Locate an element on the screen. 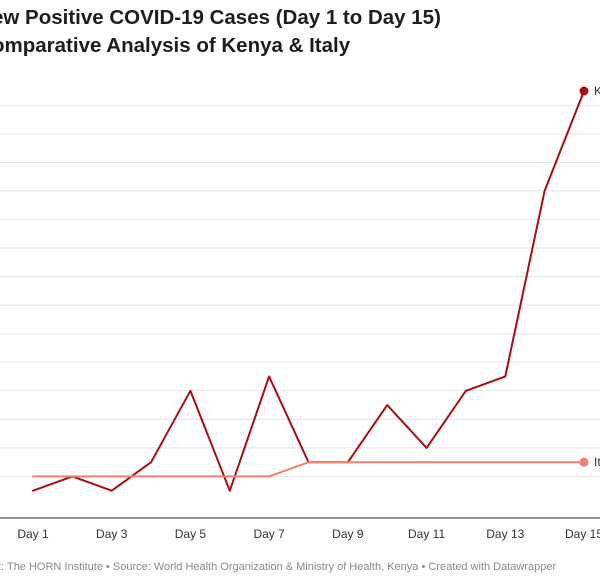 The image size is (600, 580). x-tick-label: Day 11 is located at coordinates (426, 534).